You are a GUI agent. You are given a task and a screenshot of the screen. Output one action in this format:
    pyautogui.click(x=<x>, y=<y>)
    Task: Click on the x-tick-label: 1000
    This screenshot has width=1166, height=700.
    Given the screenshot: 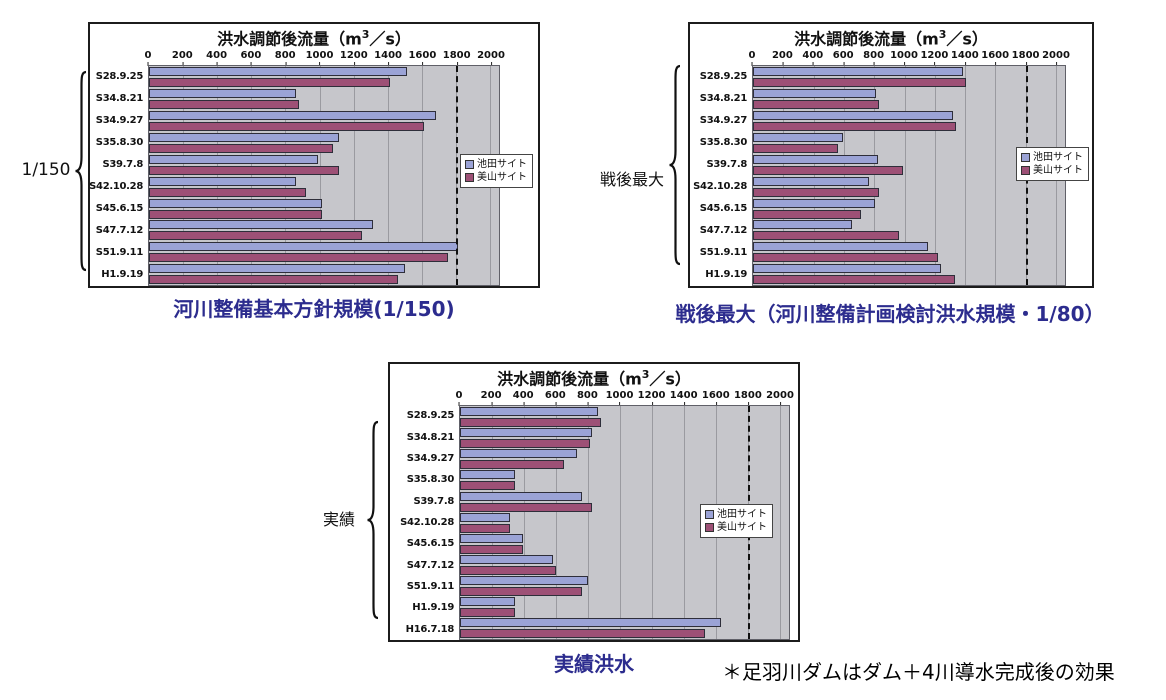 What is the action you would take?
    pyautogui.click(x=319, y=58)
    